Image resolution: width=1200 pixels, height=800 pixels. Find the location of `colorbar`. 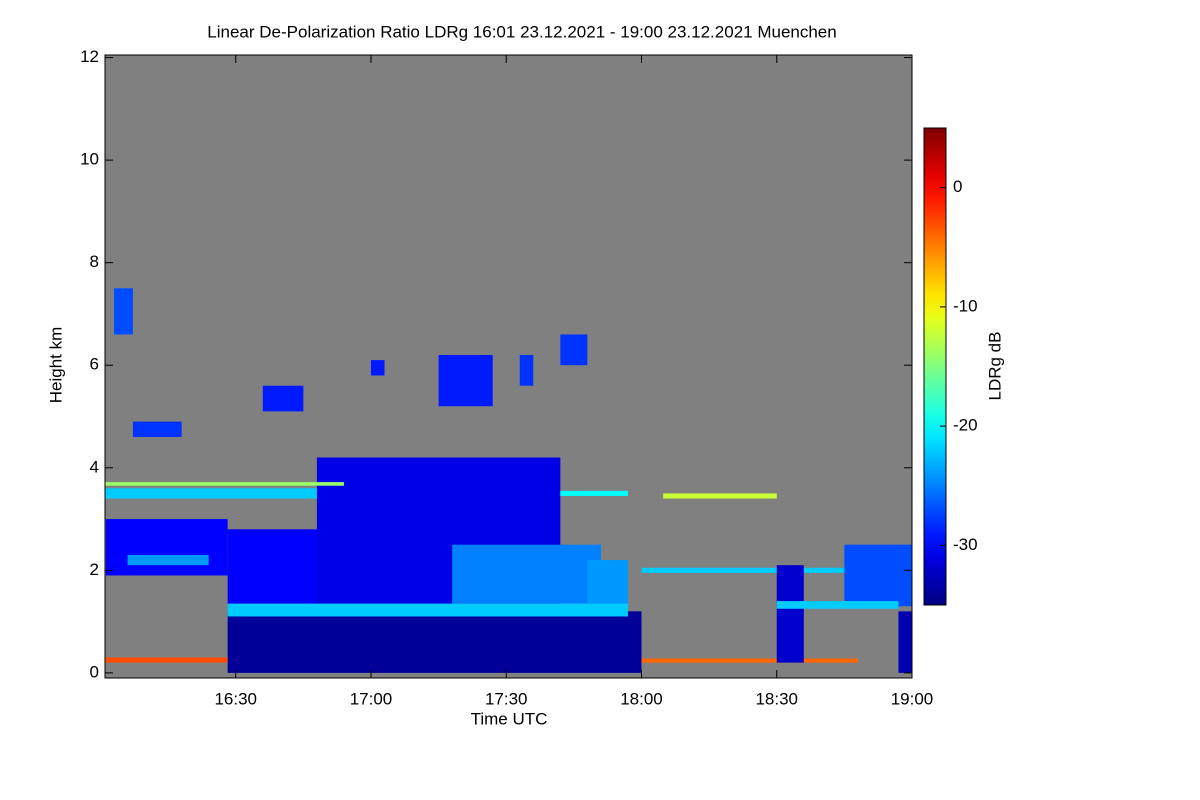

colorbar is located at coordinates (935, 366).